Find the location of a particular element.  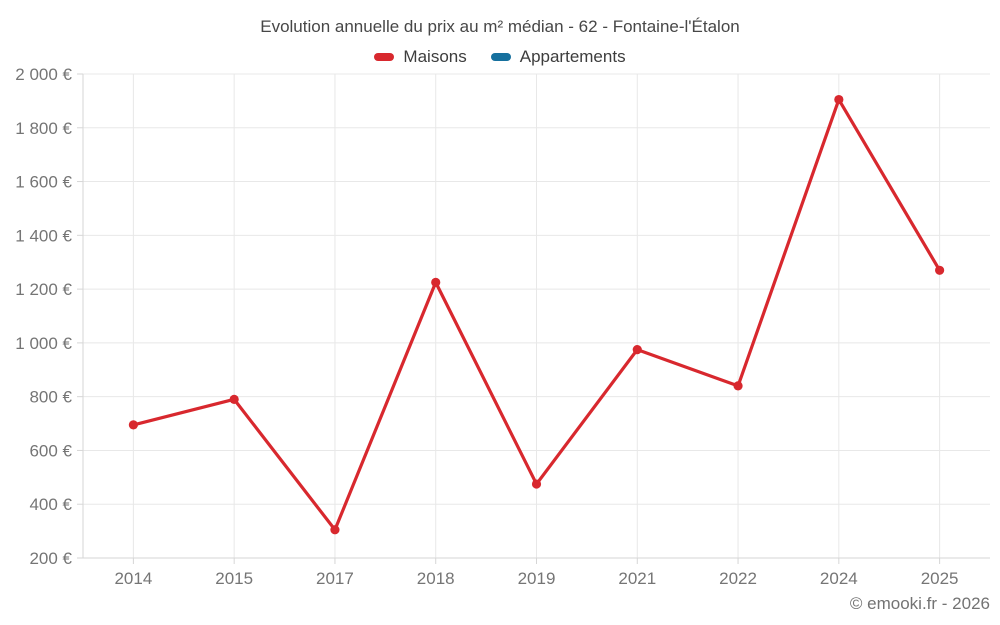

y-axis-tick-label: 1 800 € is located at coordinates (43, 128).